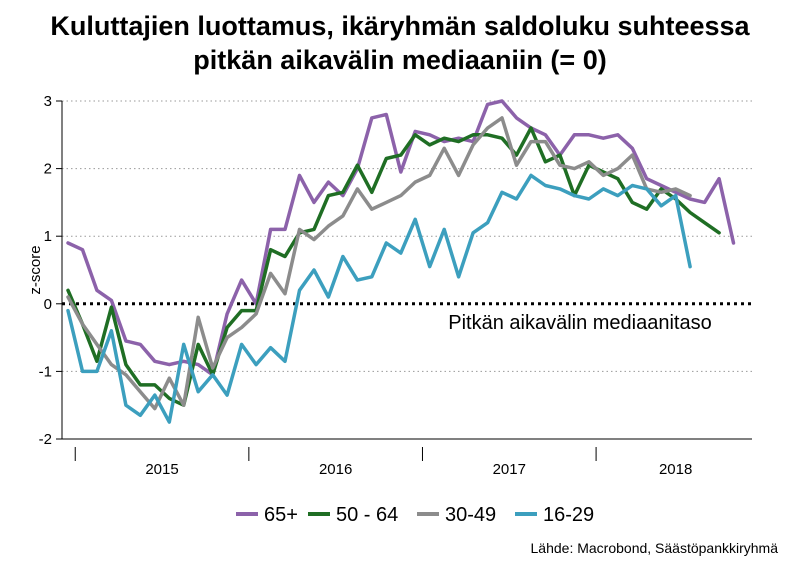  Describe the element at coordinates (654, 548) in the screenshot. I see `source-note: Lähde: Macrobond, Säästöpankkiryhmä` at that location.